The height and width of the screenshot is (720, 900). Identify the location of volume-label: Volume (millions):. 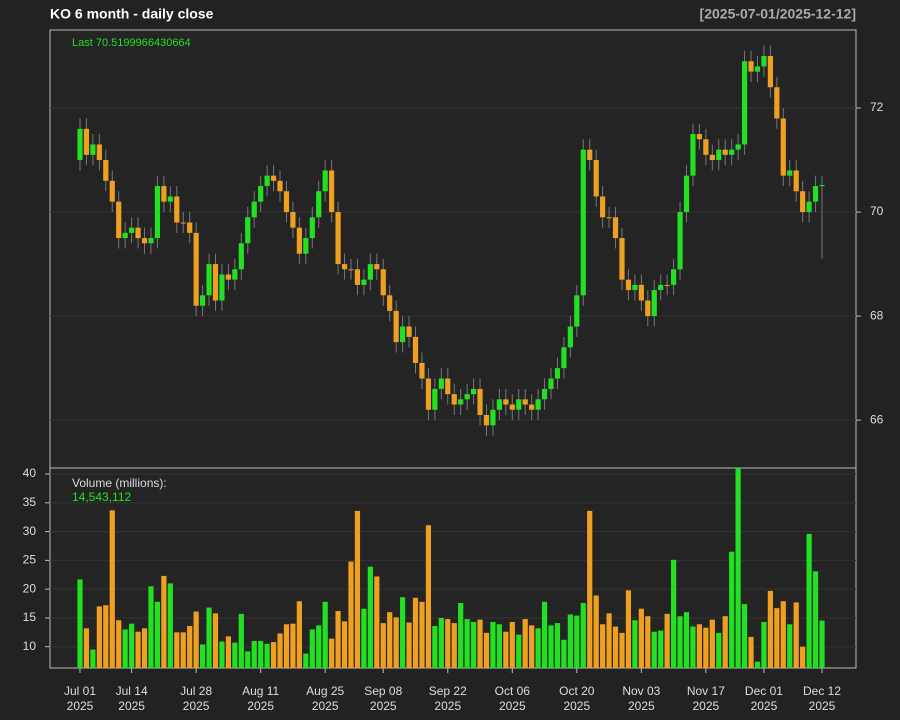
(119, 483).